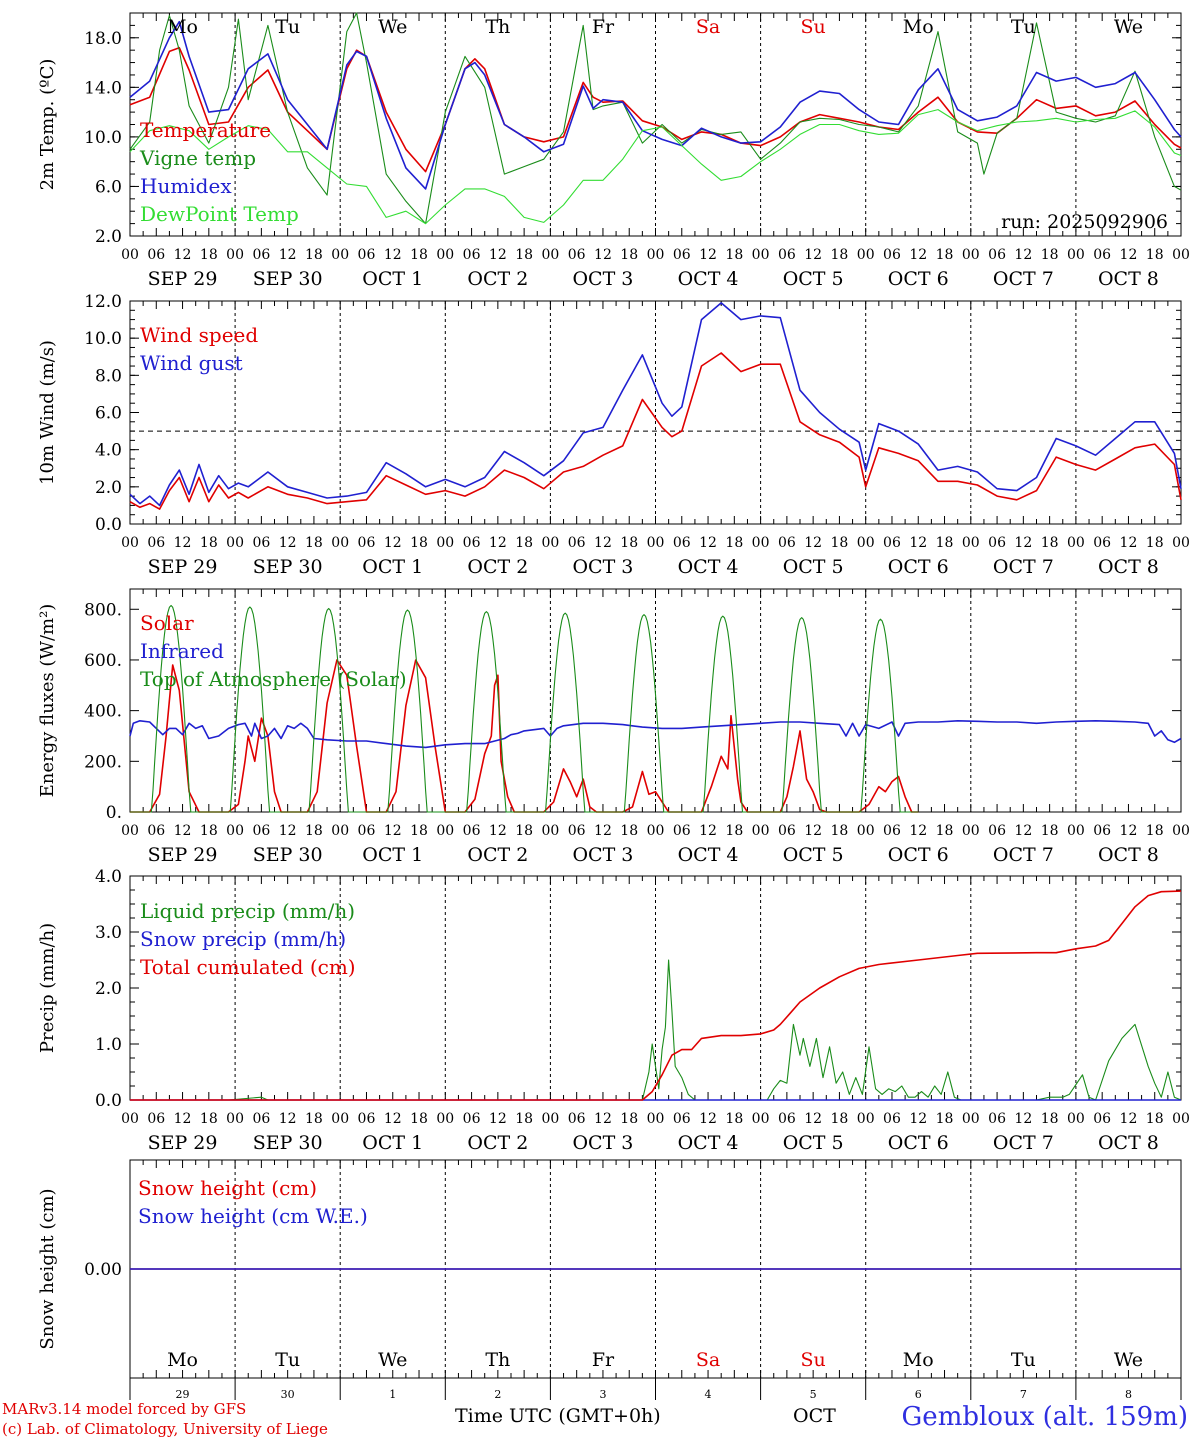 The image size is (1194, 1440). What do you see at coordinates (186, 186) in the screenshot?
I see `legend-entry: Humidex` at bounding box center [186, 186].